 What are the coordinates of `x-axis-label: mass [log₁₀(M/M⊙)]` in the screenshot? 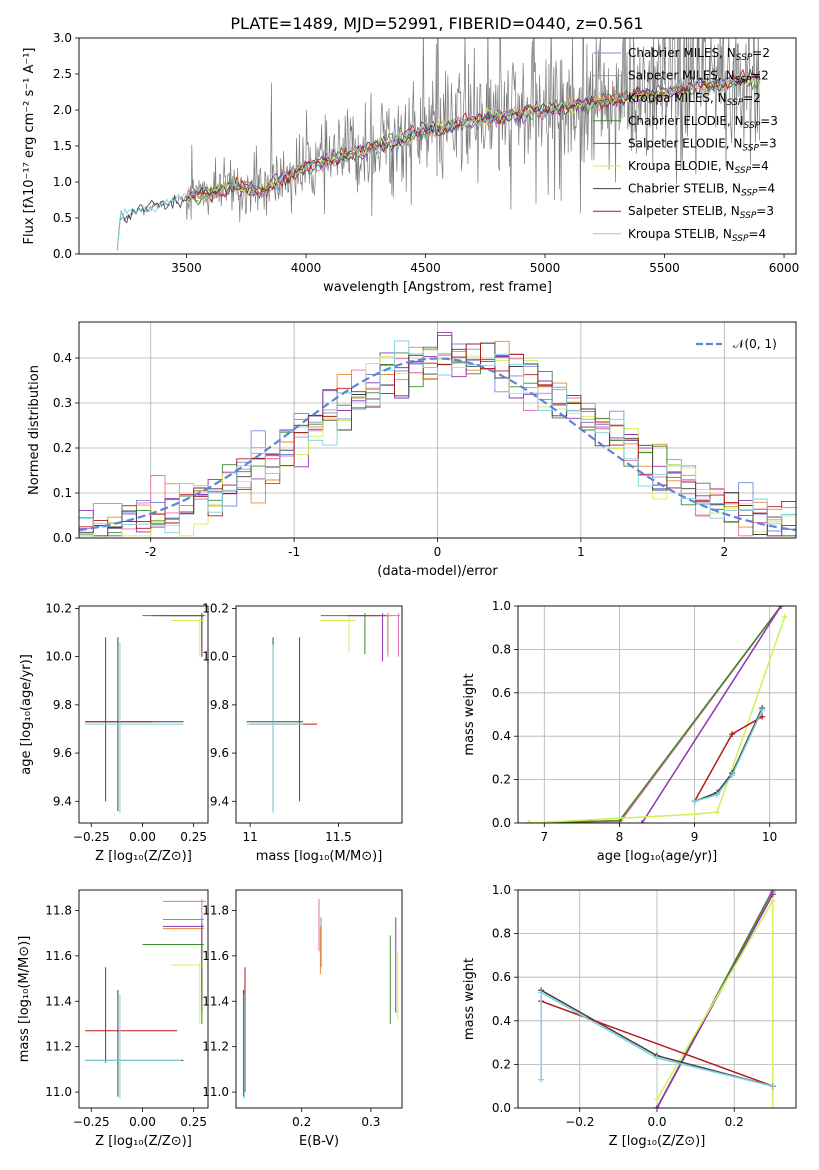 It's located at (319, 856).